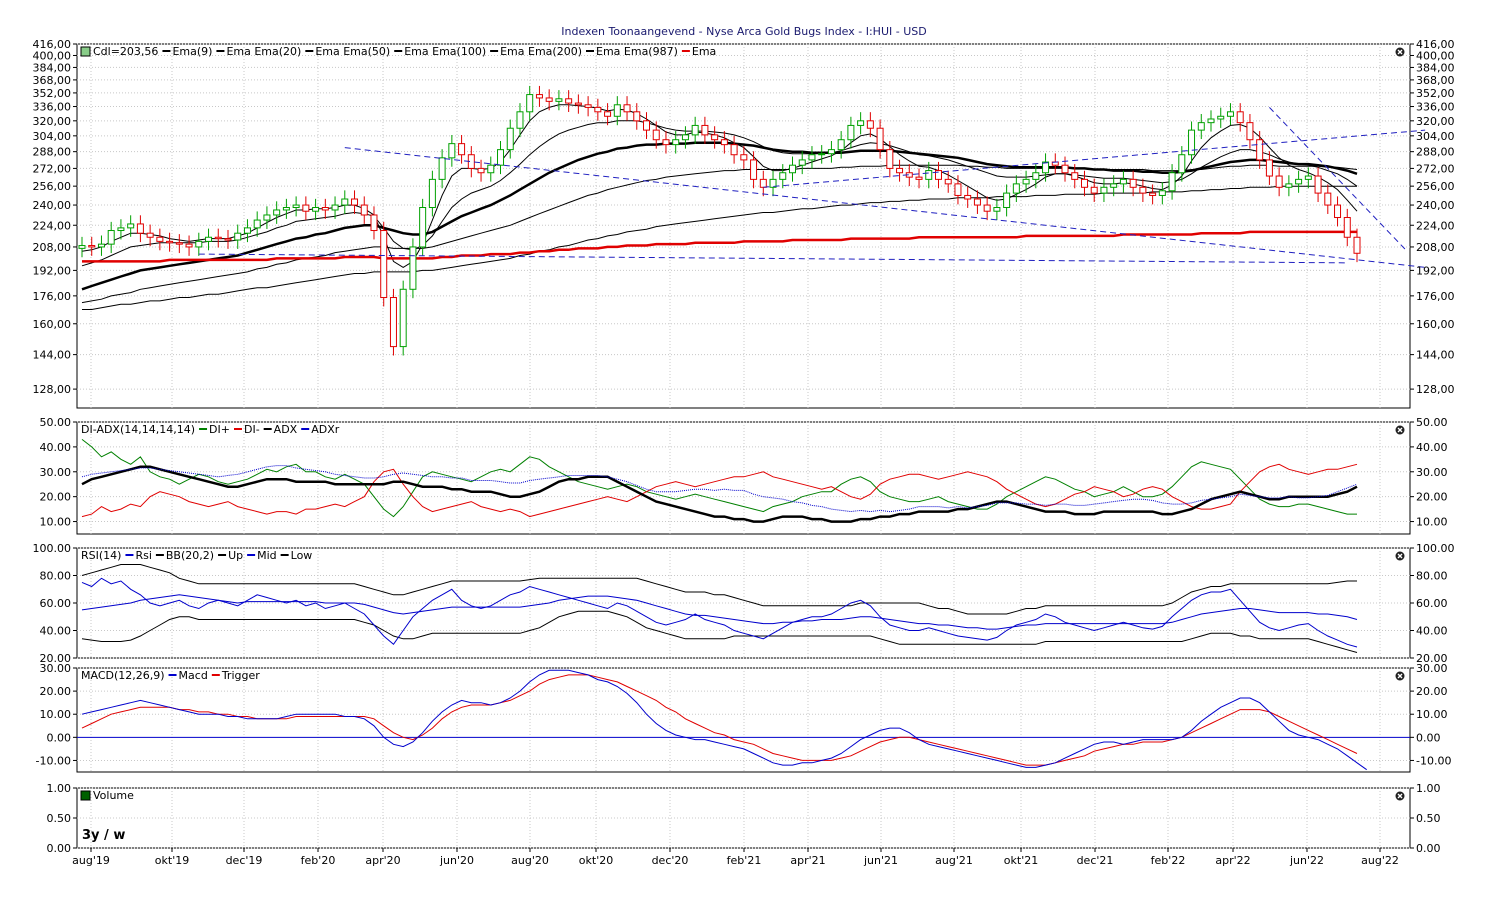 This screenshot has width=1488, height=897. What do you see at coordinates (1435, 225) in the screenshot?
I see `tick-right-price-12: 224,00` at bounding box center [1435, 225].